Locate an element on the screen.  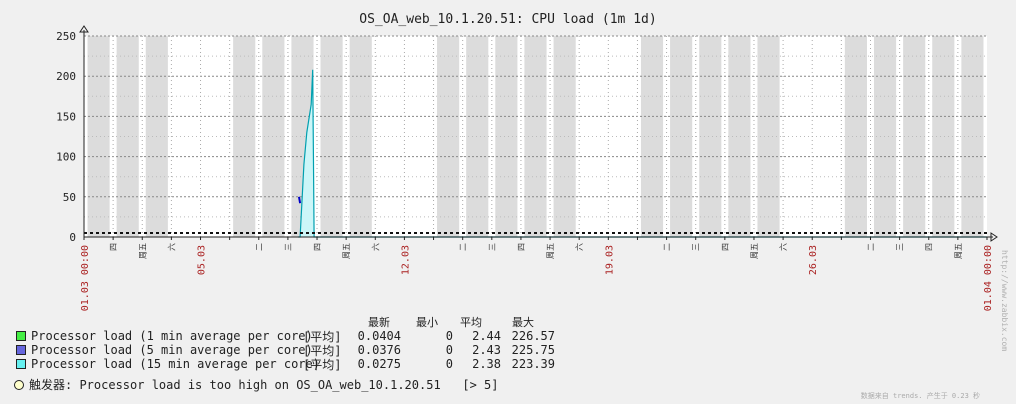
x-date-label: 05.03 is located at coordinates (202, 260).